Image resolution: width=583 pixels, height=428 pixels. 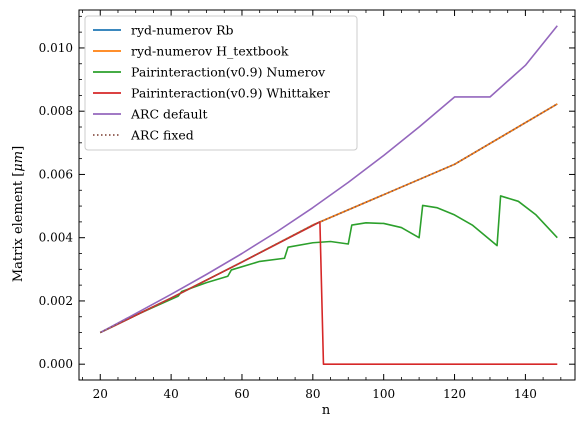 What do you see at coordinates (241, 394) in the screenshot?
I see `x-tick-label: 60` at bounding box center [241, 394].